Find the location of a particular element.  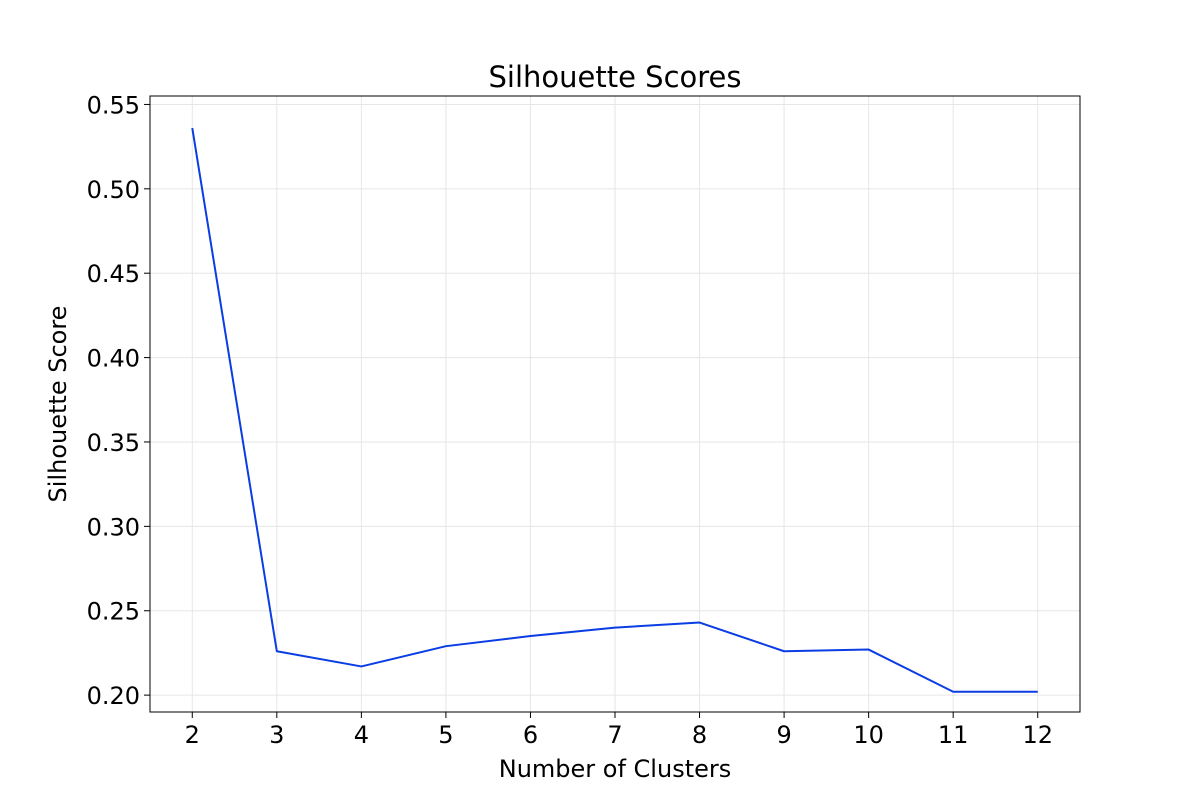

y-tick-label: 0.55 is located at coordinates (113, 105).